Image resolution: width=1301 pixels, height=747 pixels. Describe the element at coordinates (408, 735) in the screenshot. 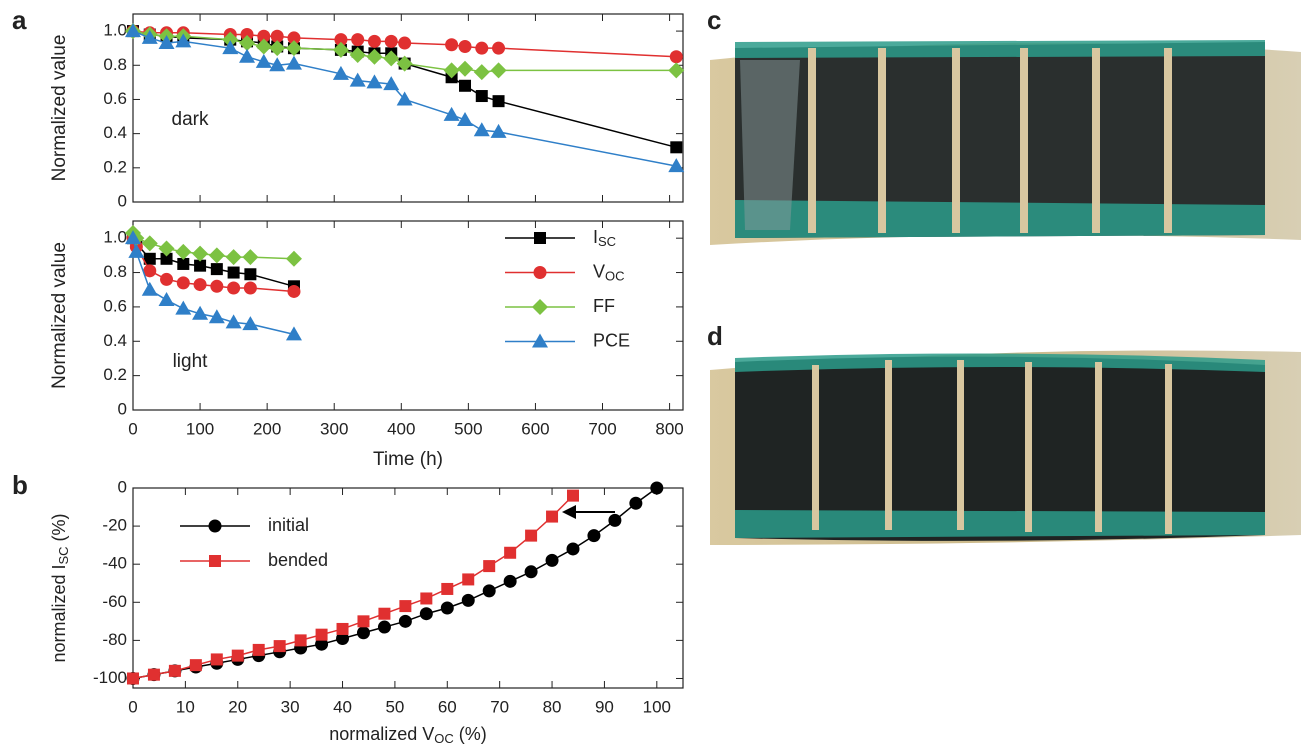

I see `axis-label: normalized VOC (%)` at that location.